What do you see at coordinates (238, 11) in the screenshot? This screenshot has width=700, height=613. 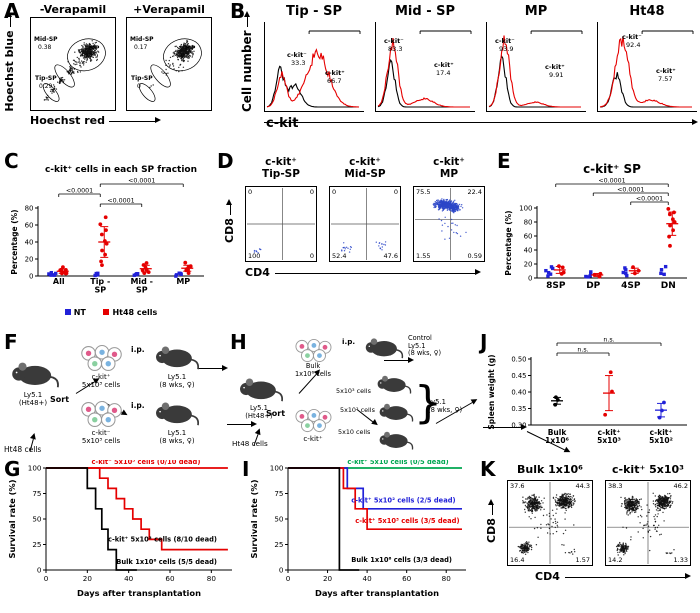 I see `panel-b-label: B` at bounding box center [238, 11].